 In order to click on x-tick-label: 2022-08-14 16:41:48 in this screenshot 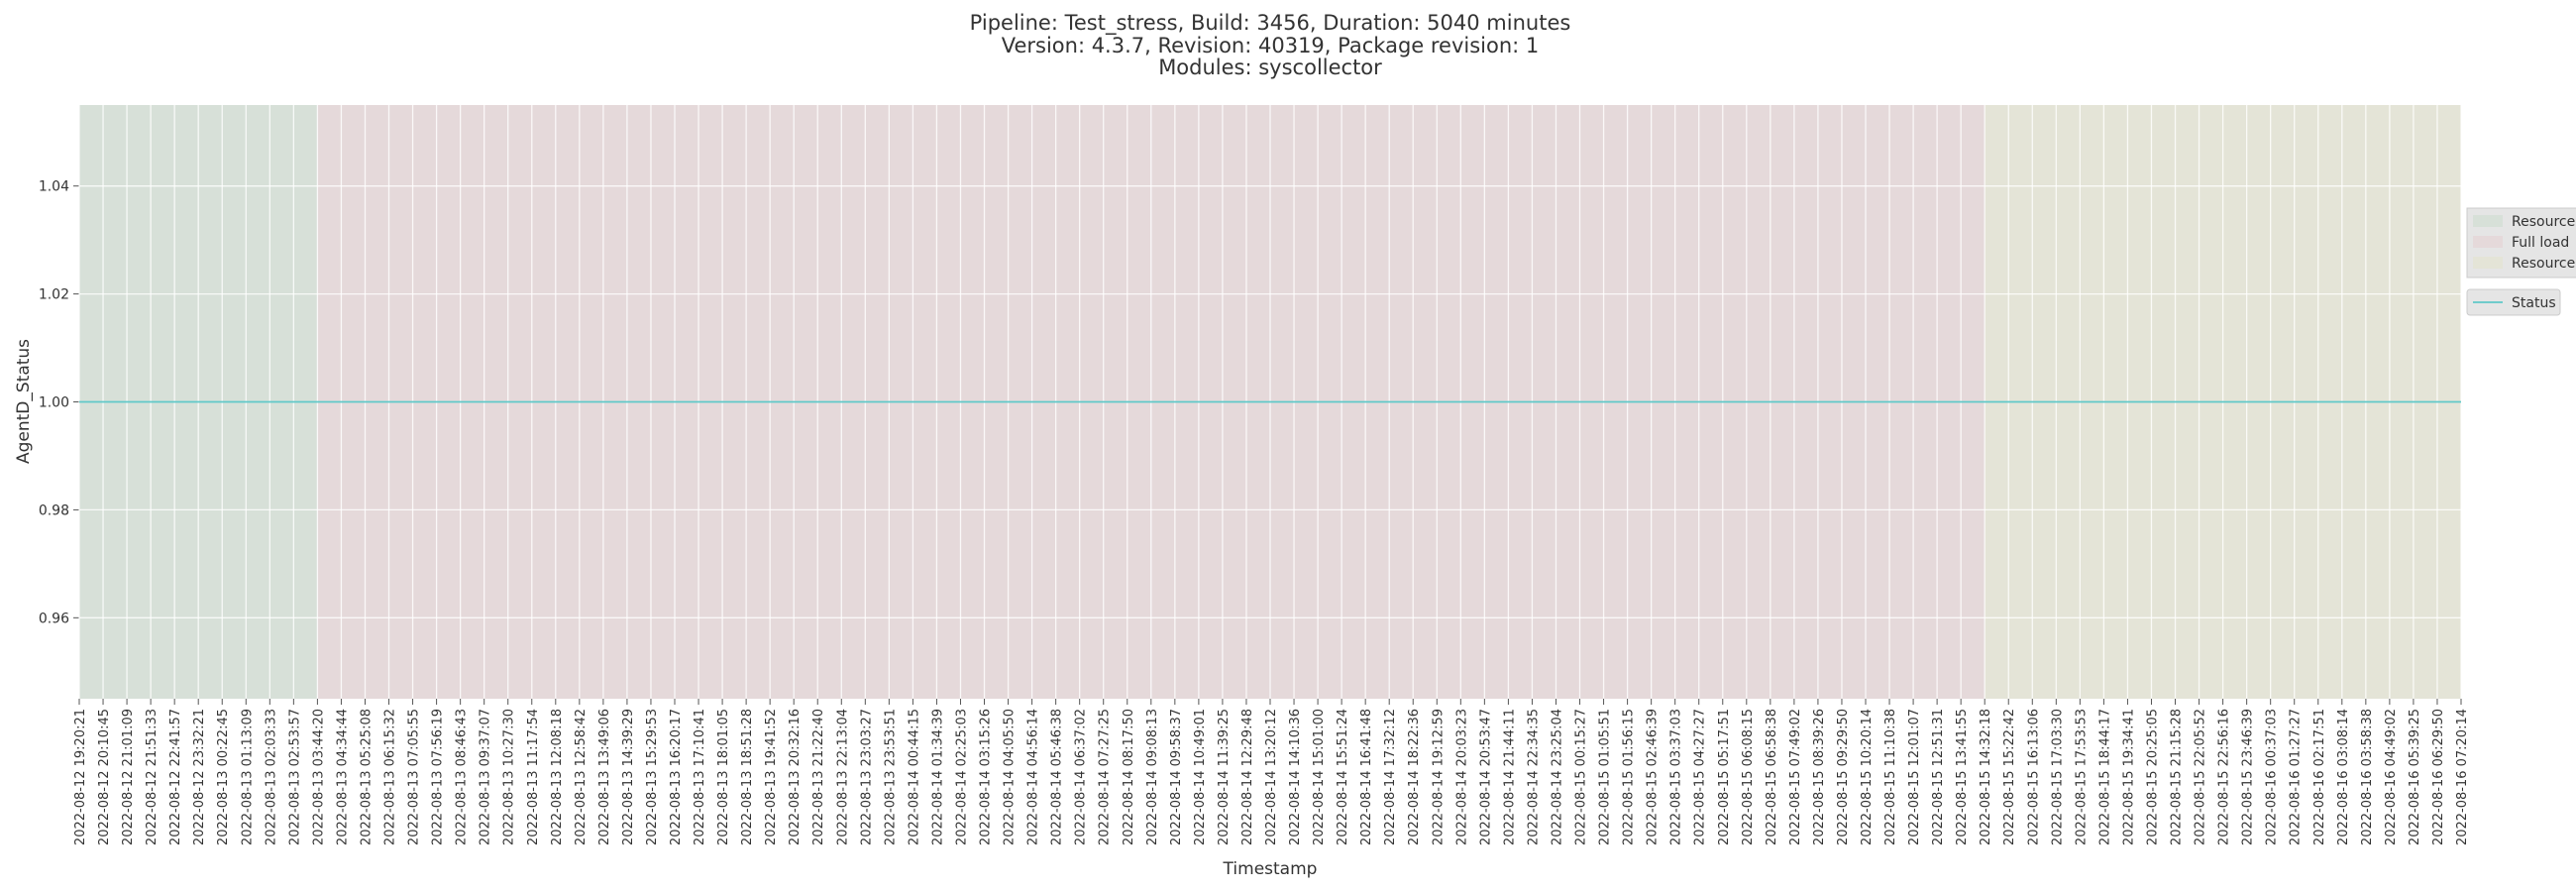, I will do `click(1366, 777)`.